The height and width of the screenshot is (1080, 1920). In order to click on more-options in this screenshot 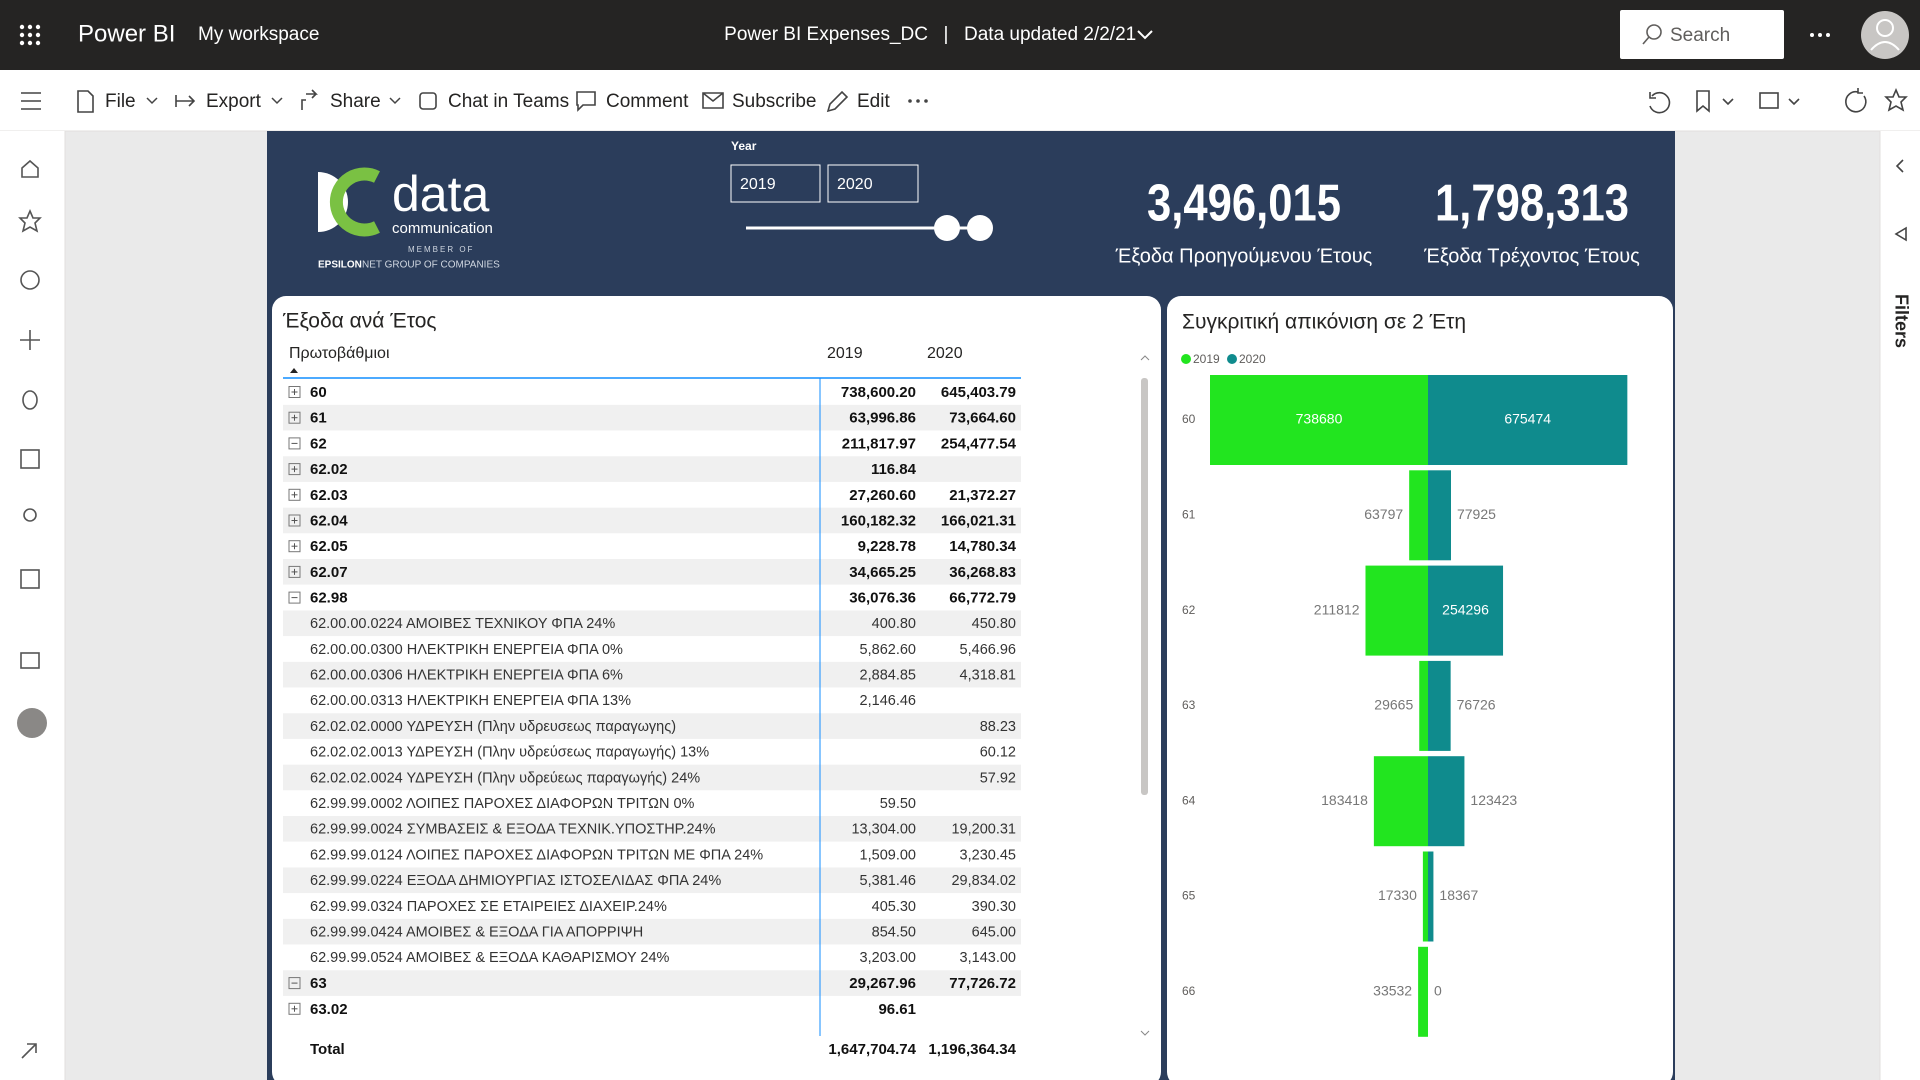, I will do `click(1820, 35)`.